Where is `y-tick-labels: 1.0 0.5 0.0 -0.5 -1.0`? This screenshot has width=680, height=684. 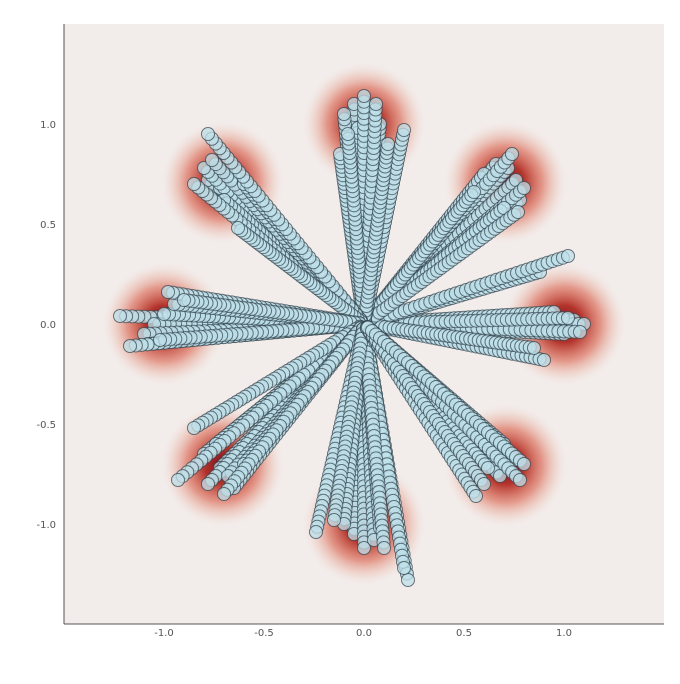
y-tick-labels: 1.0 0.5 0.0 -0.5 -1.0 is located at coordinates (46, 325).